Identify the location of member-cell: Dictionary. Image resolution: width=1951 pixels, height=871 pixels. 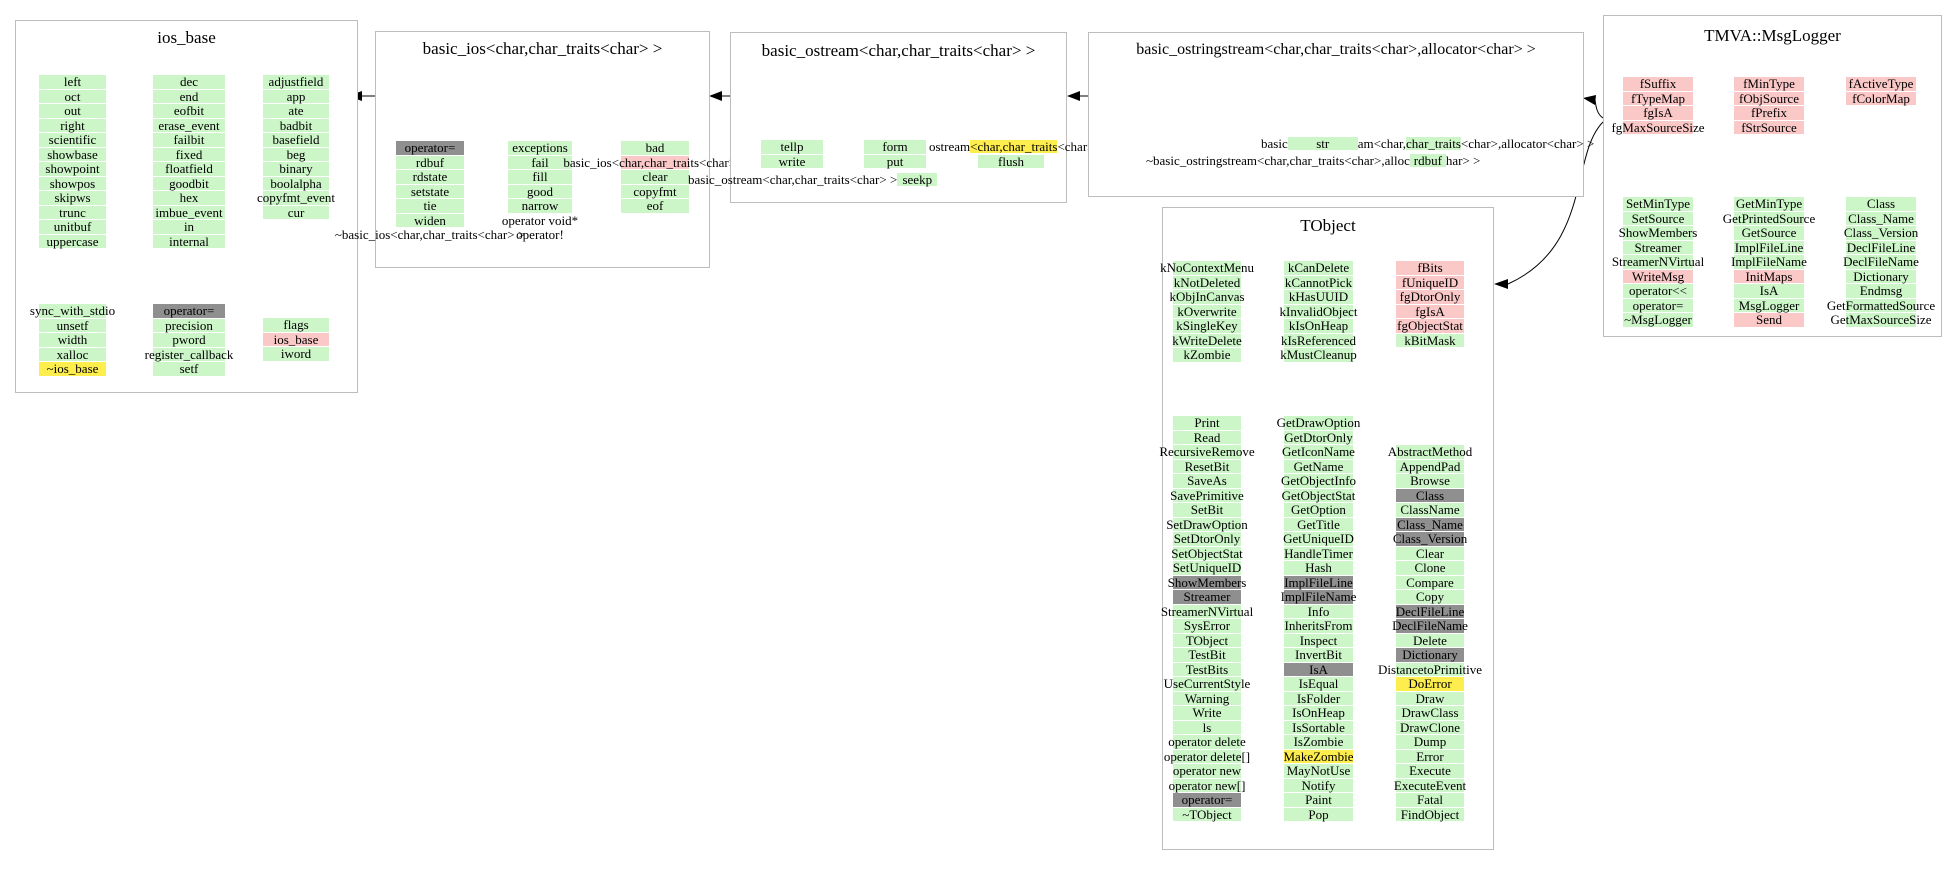
(1881, 276).